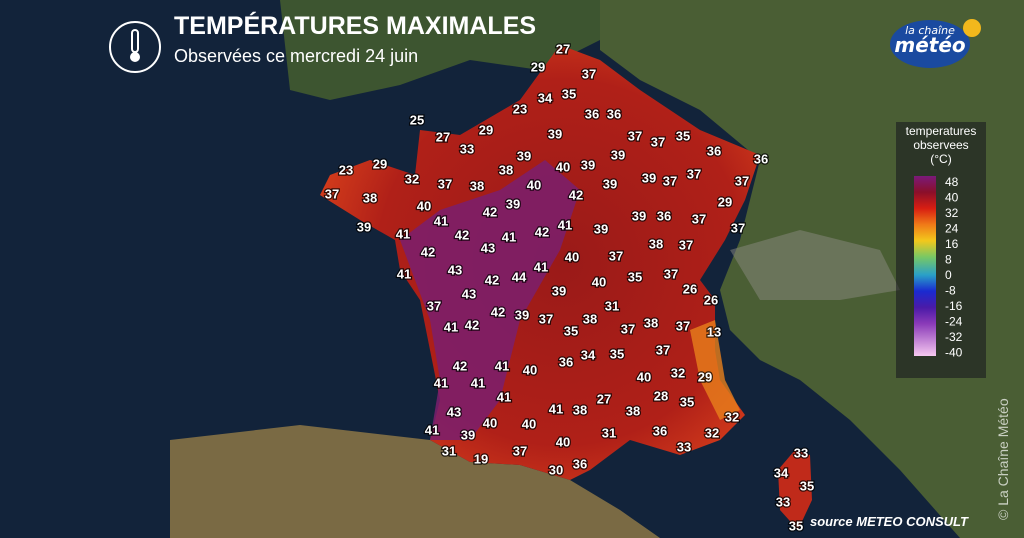 This screenshot has width=1024, height=538. I want to click on england, so click(450, 50).